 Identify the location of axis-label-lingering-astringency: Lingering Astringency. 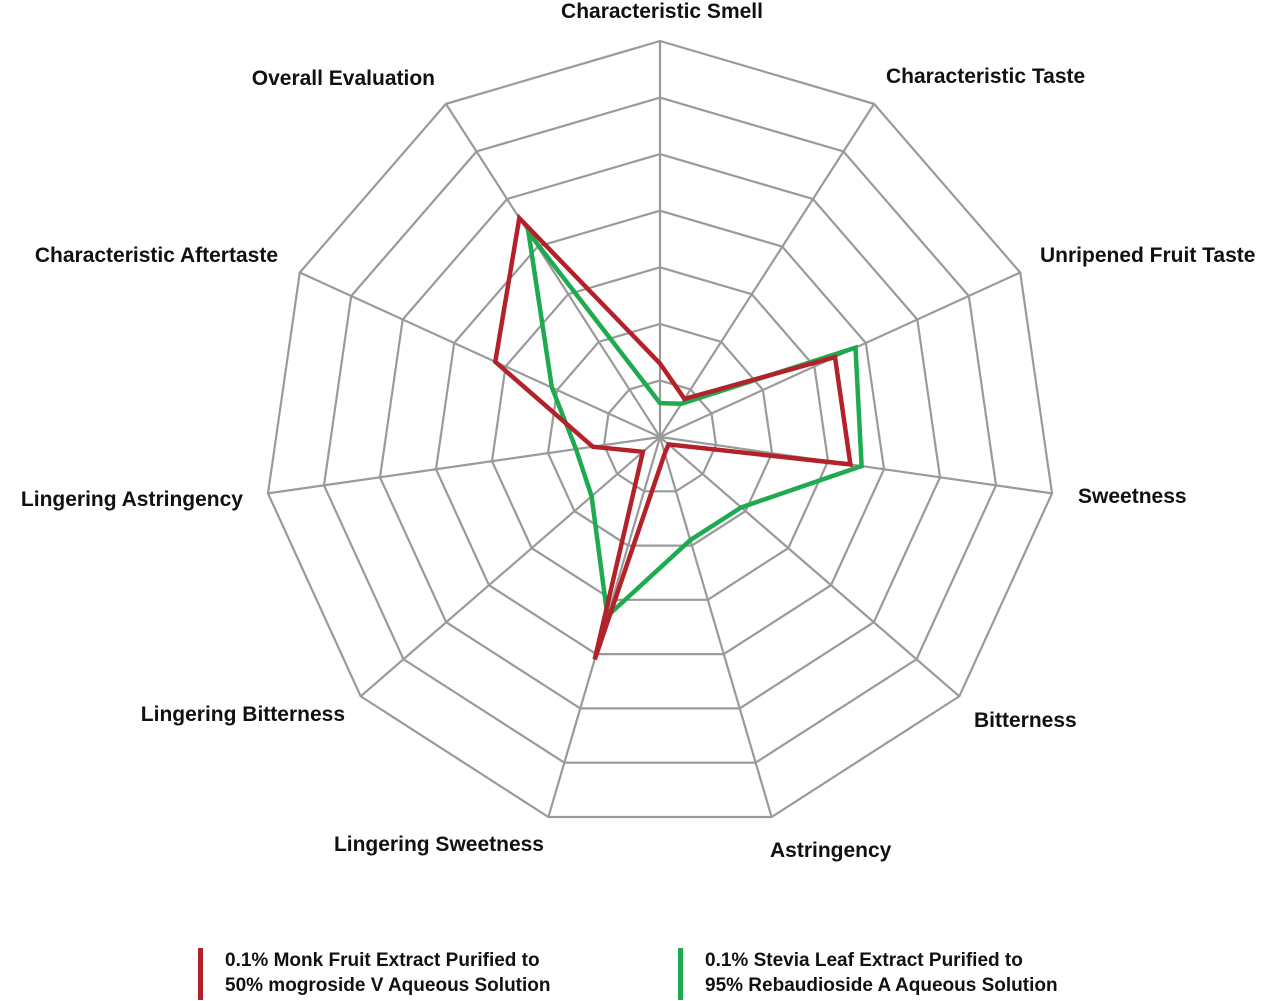
(132, 499).